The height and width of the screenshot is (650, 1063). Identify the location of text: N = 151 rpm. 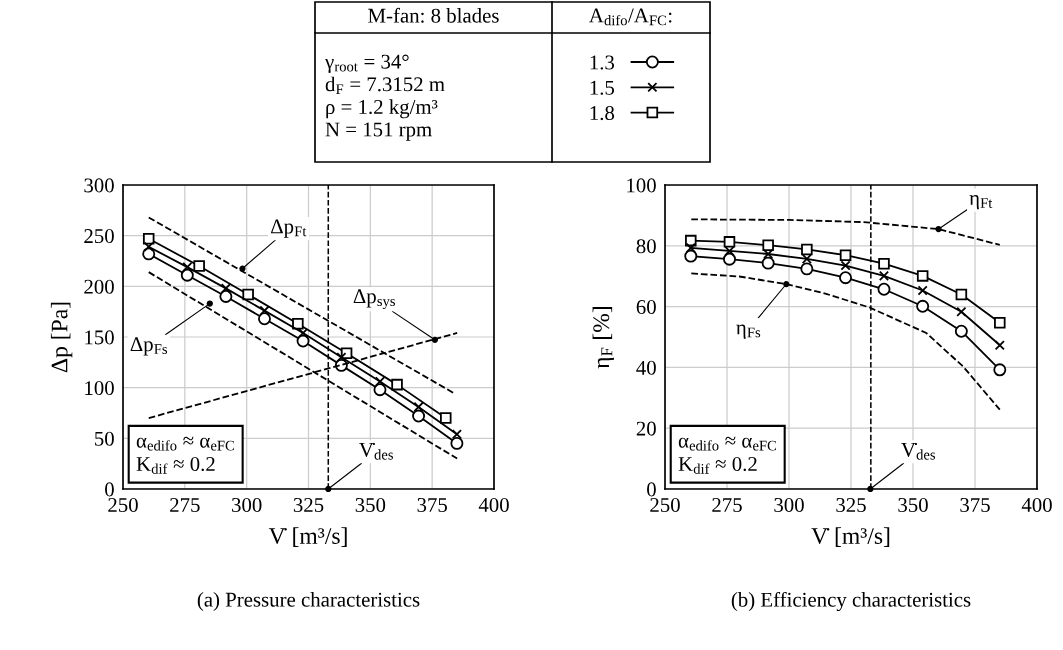
(378, 131).